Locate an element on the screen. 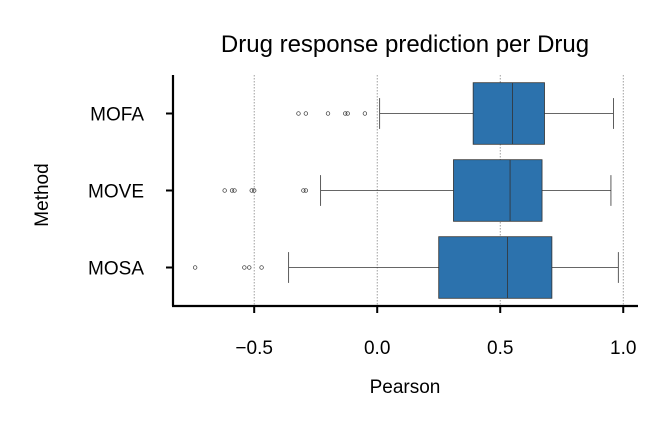 This screenshot has height=429, width=669. y-axis-label: Method is located at coordinates (42, 194).